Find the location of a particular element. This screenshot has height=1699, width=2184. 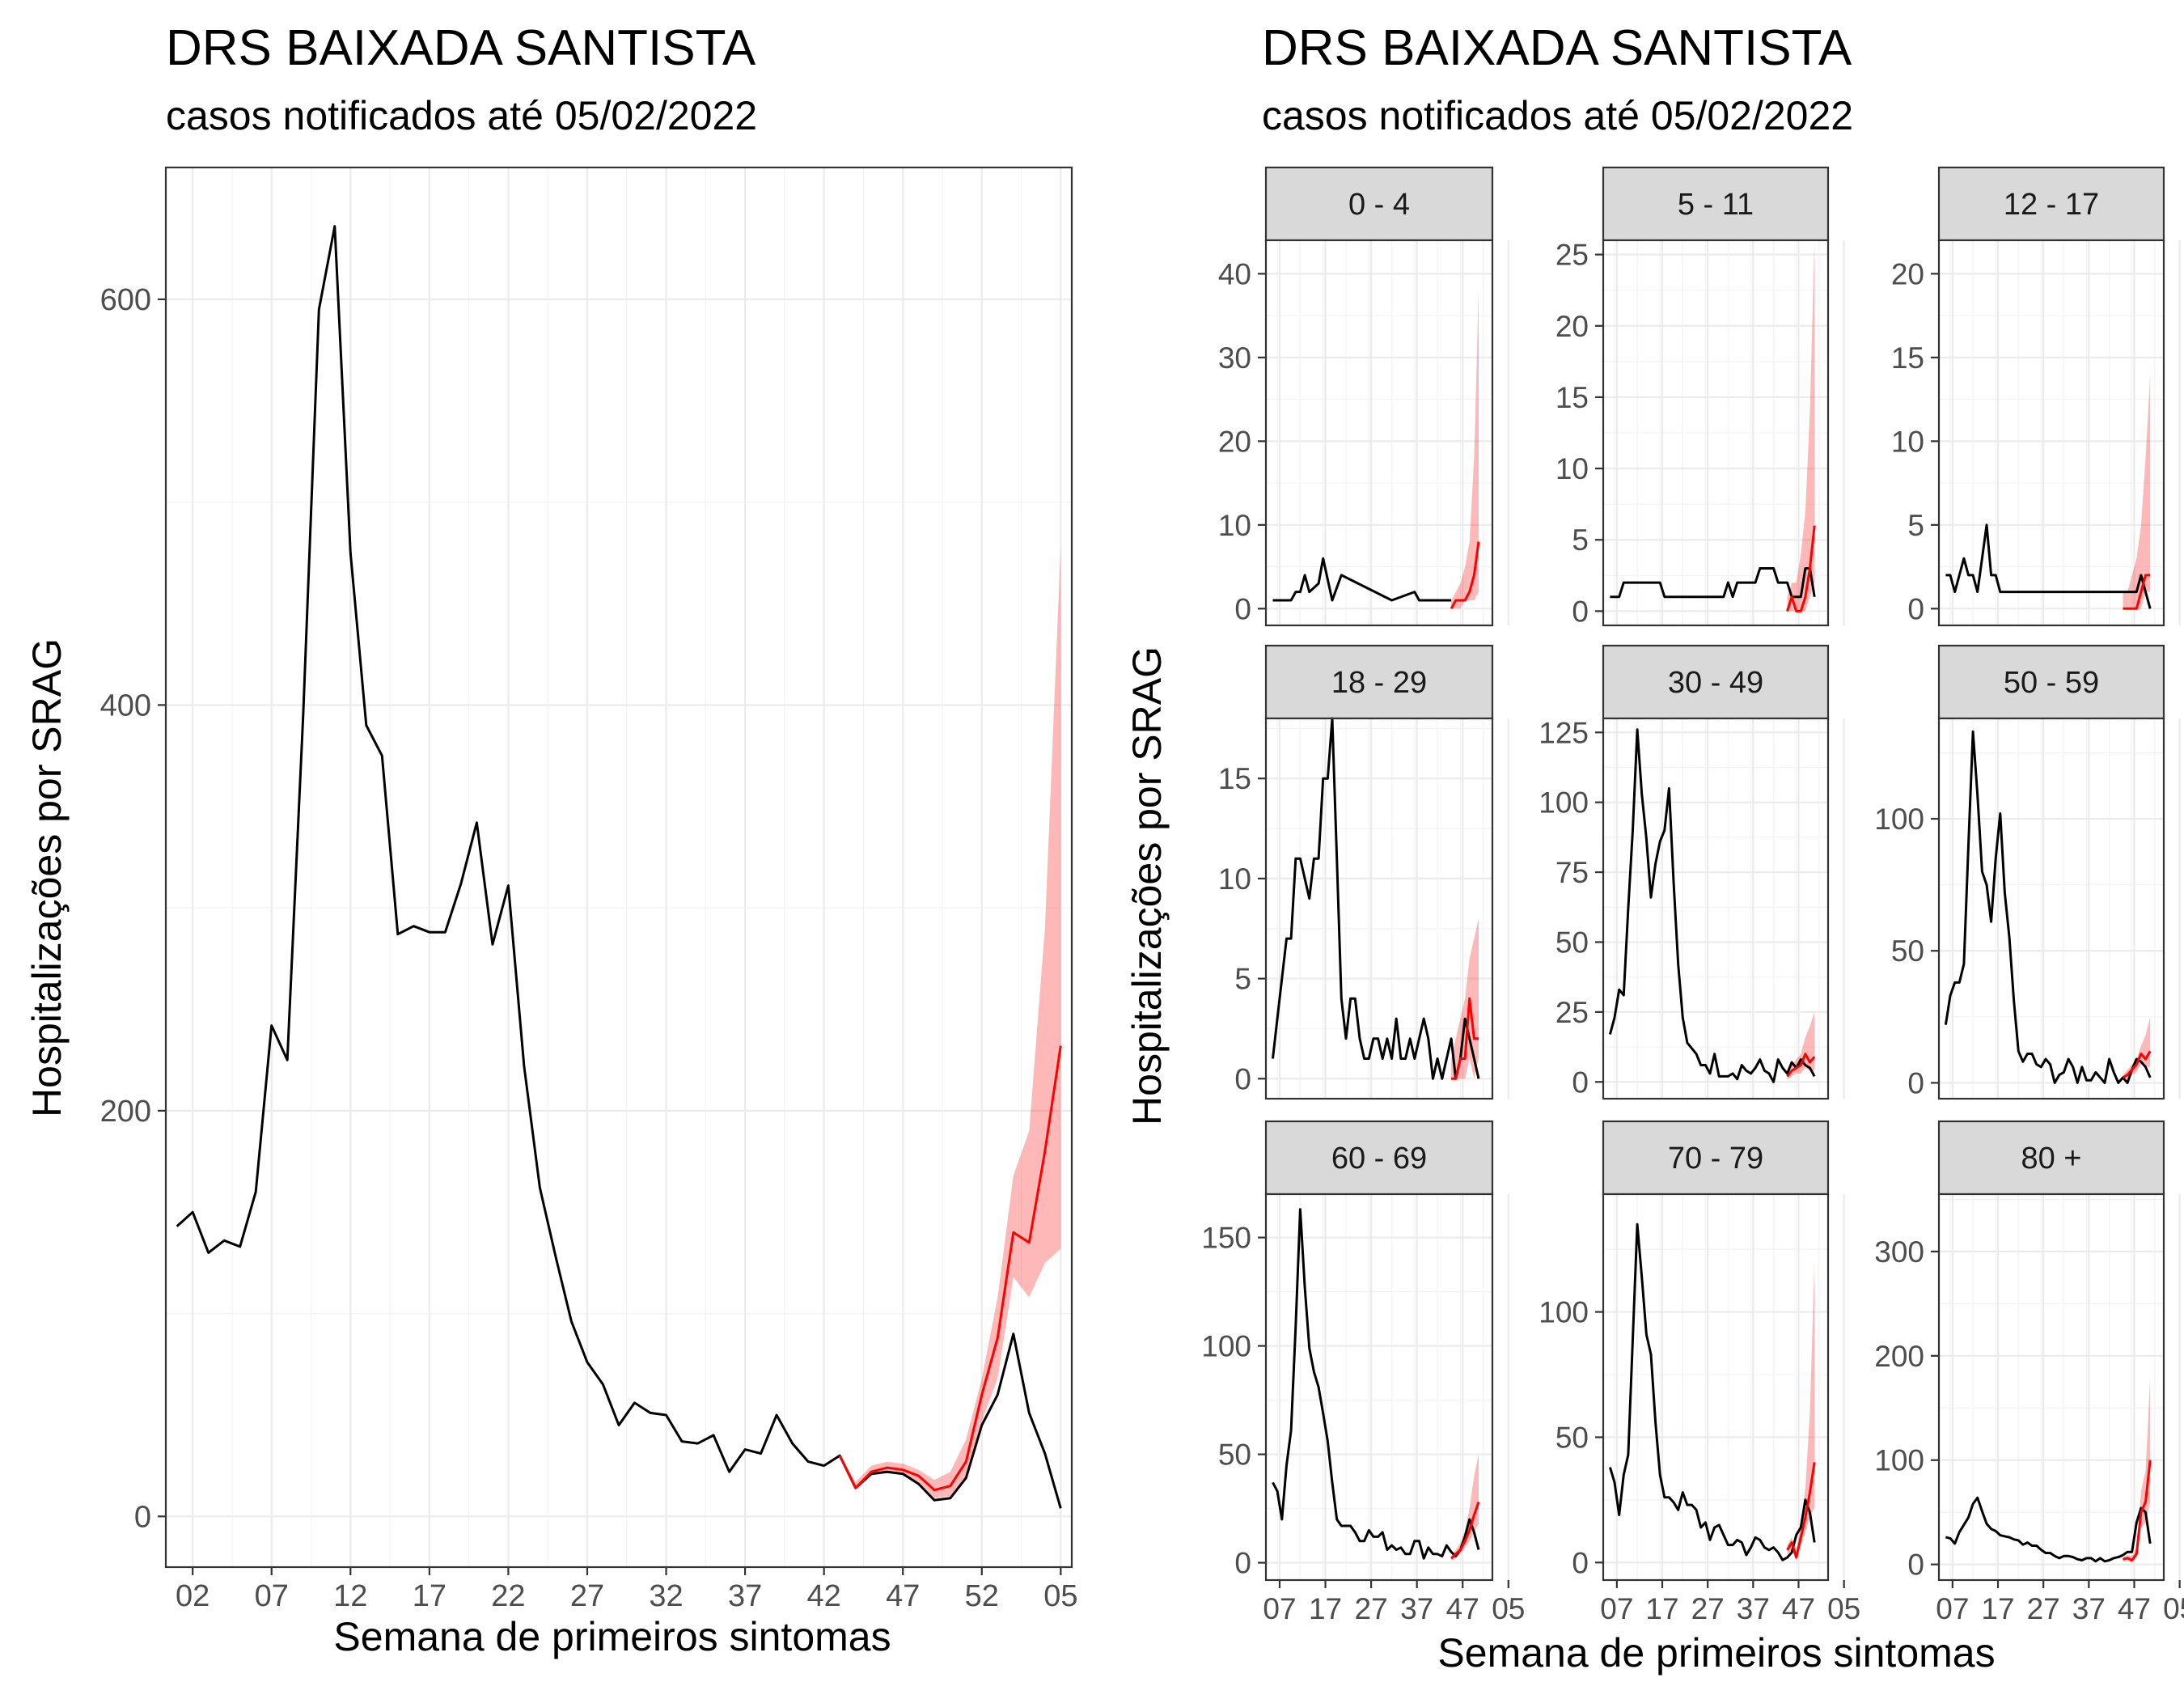

facet-panel: 50 - 59 0 50 100 is located at coordinates (2027, 872).